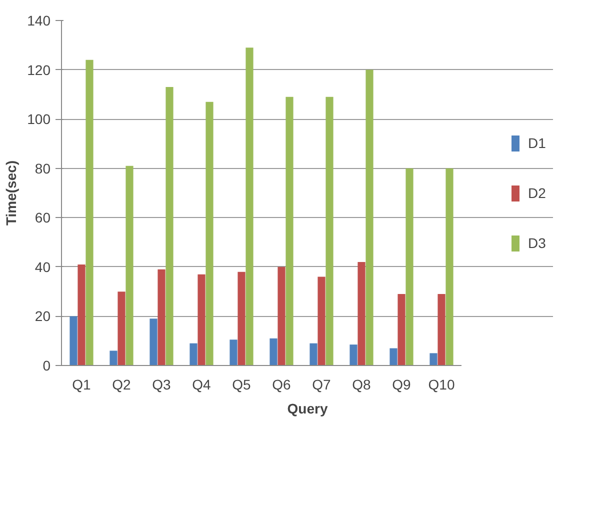  Describe the element at coordinates (42, 218) in the screenshot. I see `y-tick-label: 60` at that location.